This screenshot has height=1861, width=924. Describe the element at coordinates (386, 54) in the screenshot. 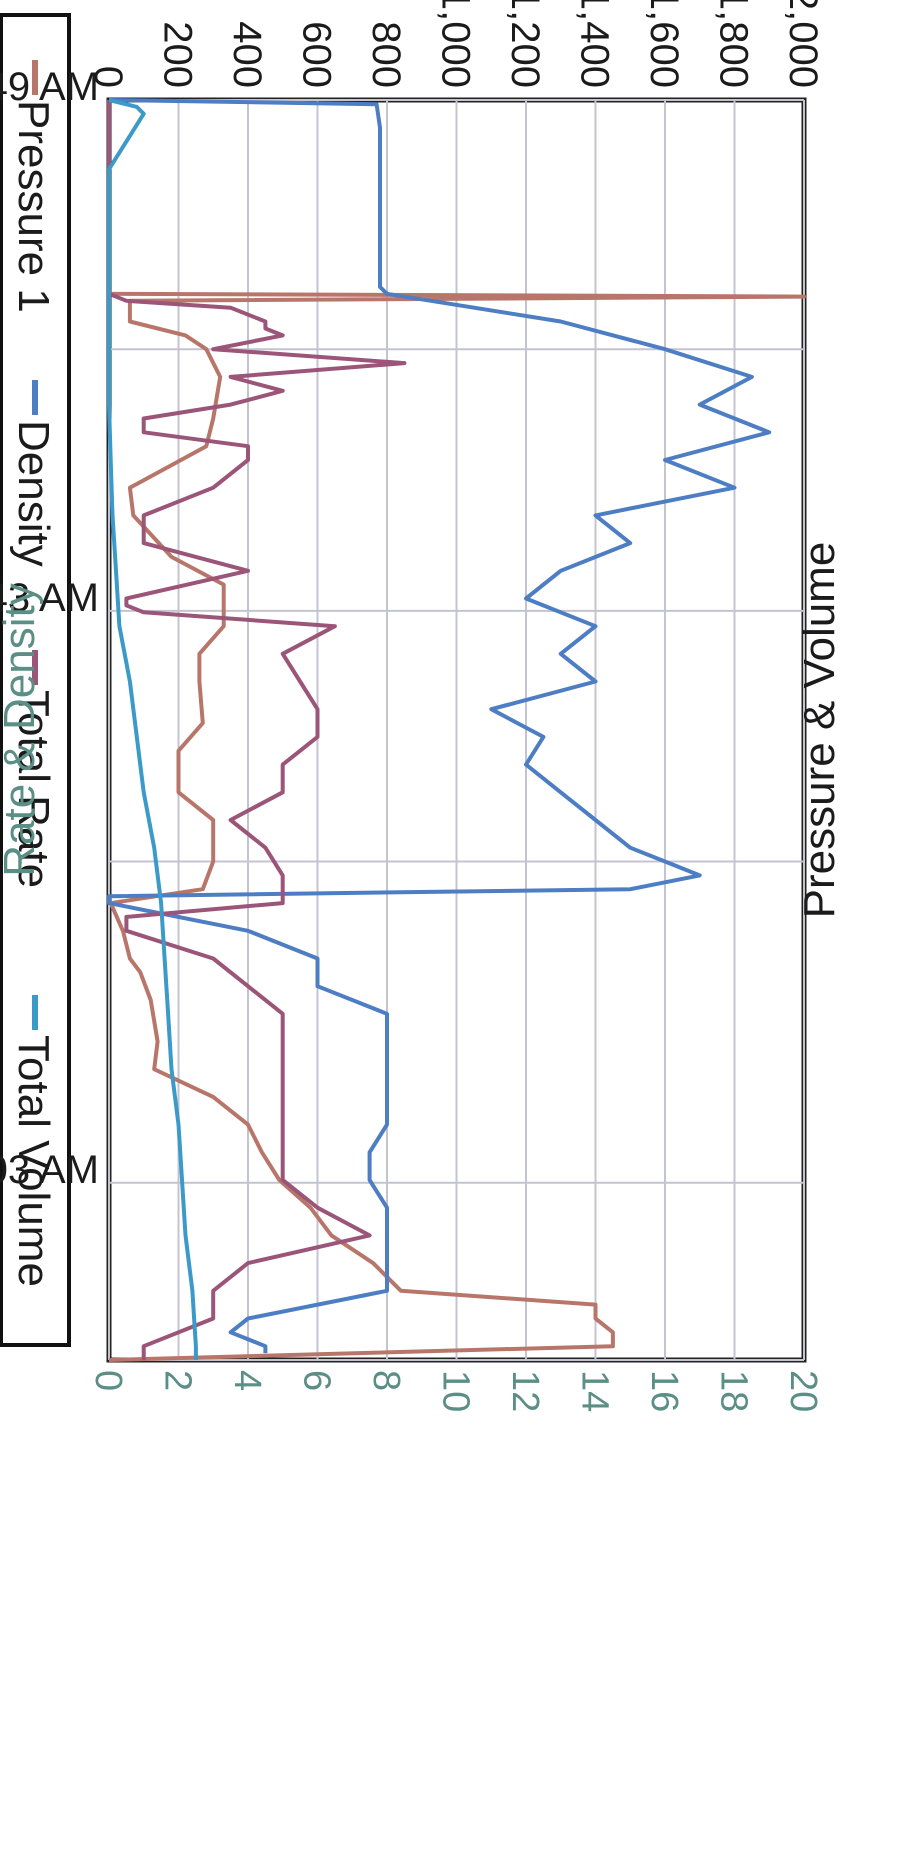

I see `left-tick-label: 800` at that location.